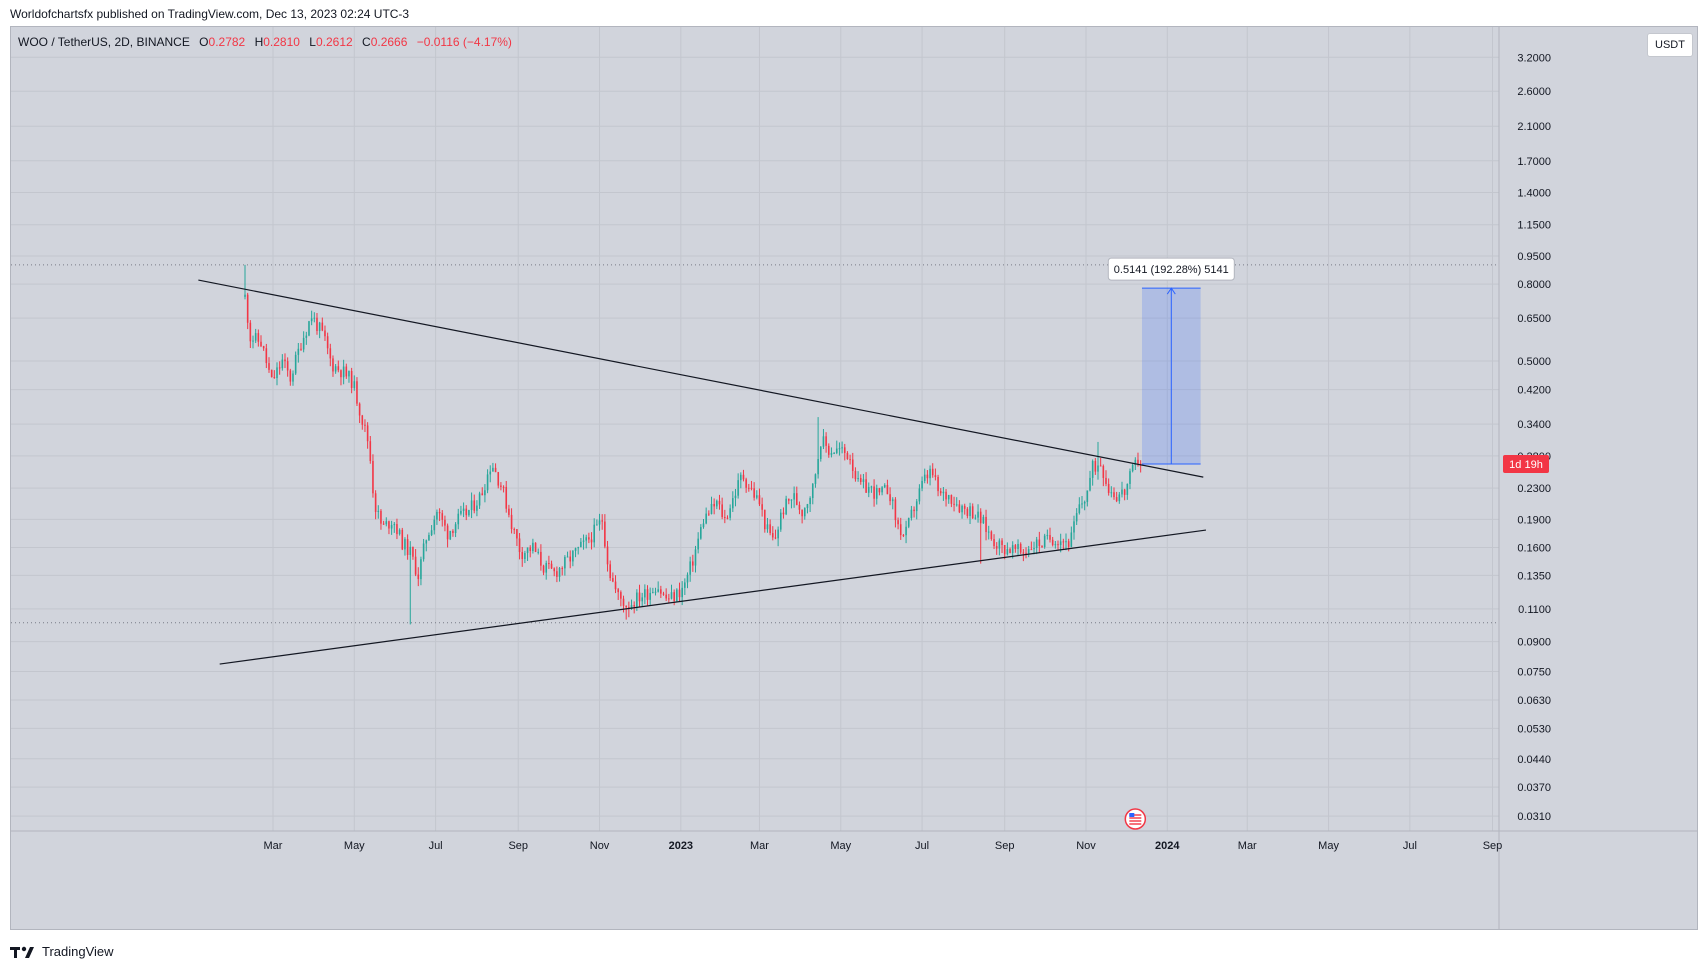 The image size is (1708, 968). I want to click on price-tick-label: 0.1900, so click(1534, 520).